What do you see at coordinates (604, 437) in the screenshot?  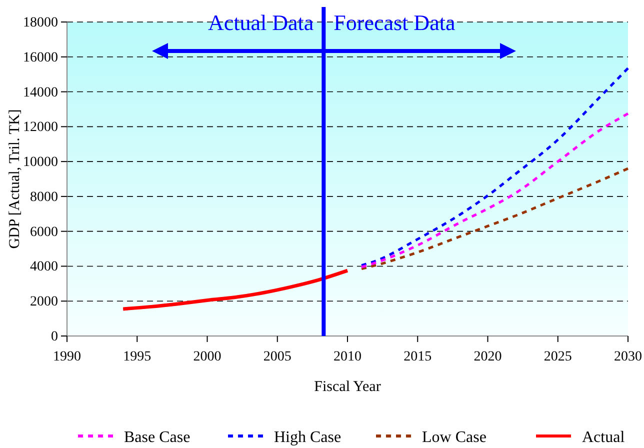 I see `legend-label: Actual` at bounding box center [604, 437].